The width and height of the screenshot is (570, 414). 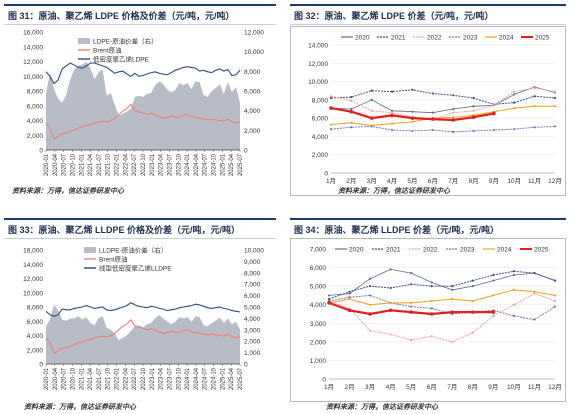 I want to click on source-note: 资料来源：万得，信达证券研发中心, so click(x=80, y=407).